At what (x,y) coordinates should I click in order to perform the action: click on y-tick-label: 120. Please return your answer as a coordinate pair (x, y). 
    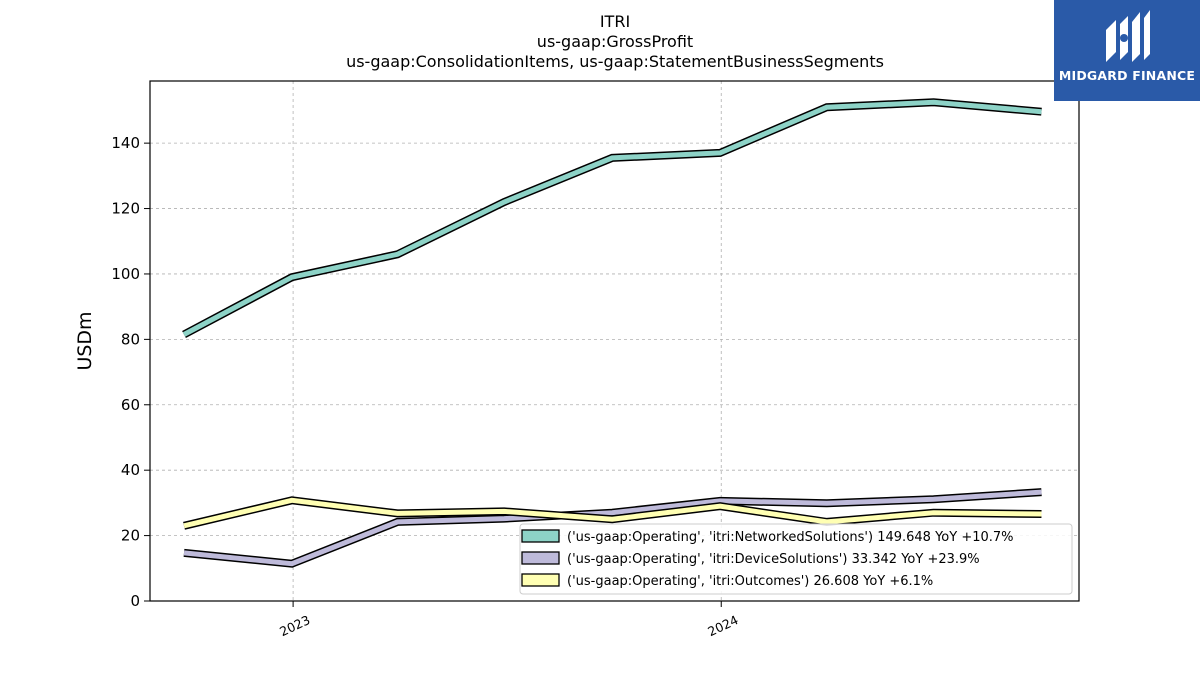
    Looking at the image, I should click on (125, 209).